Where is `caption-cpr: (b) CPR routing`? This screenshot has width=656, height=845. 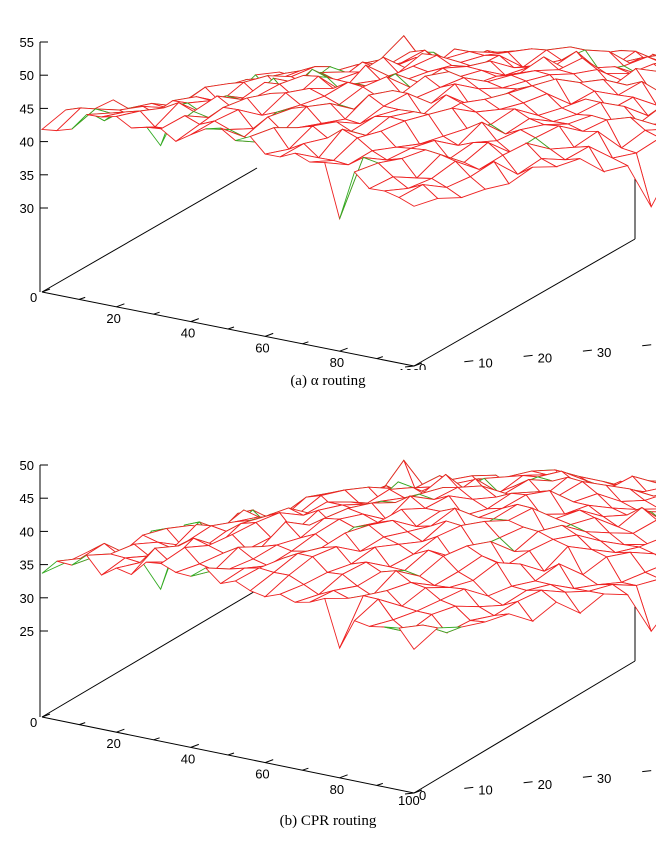
caption-cpr: (b) CPR routing is located at coordinates (328, 821).